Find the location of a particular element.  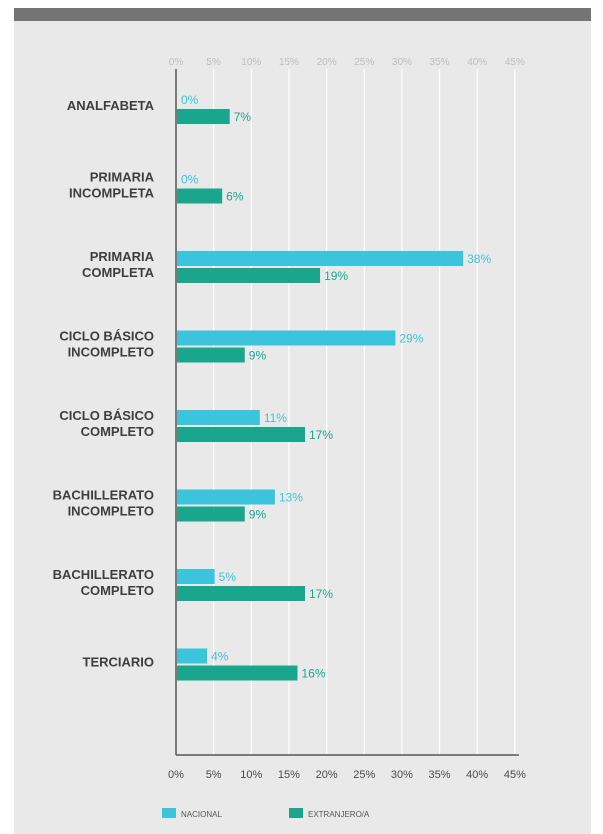

x-tick-label-top: 15% is located at coordinates (289, 62).